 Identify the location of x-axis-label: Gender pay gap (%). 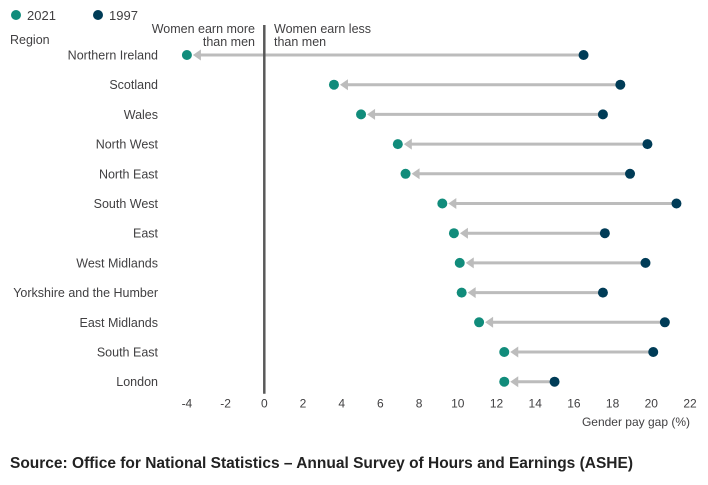
(636, 422).